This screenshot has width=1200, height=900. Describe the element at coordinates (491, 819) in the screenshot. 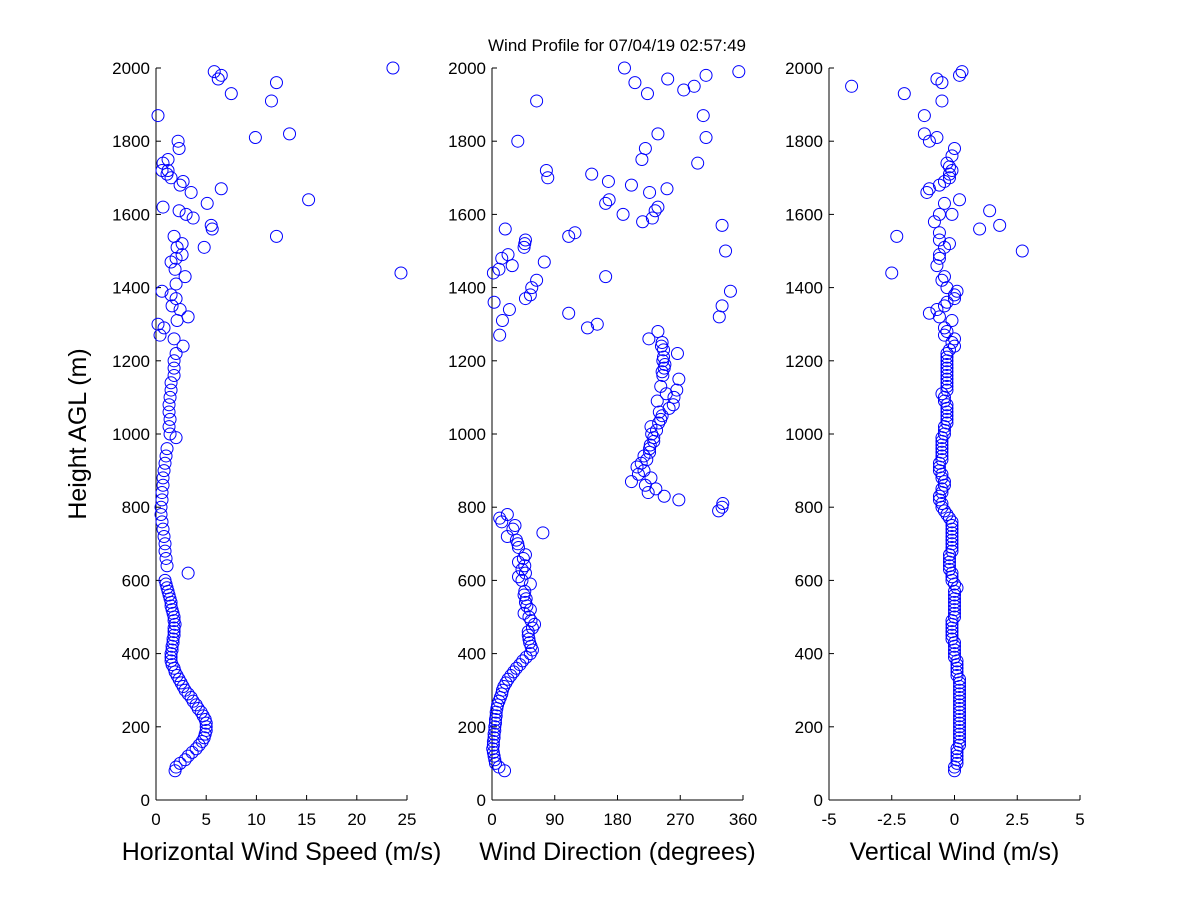

I see `x-tick-label: 0` at that location.